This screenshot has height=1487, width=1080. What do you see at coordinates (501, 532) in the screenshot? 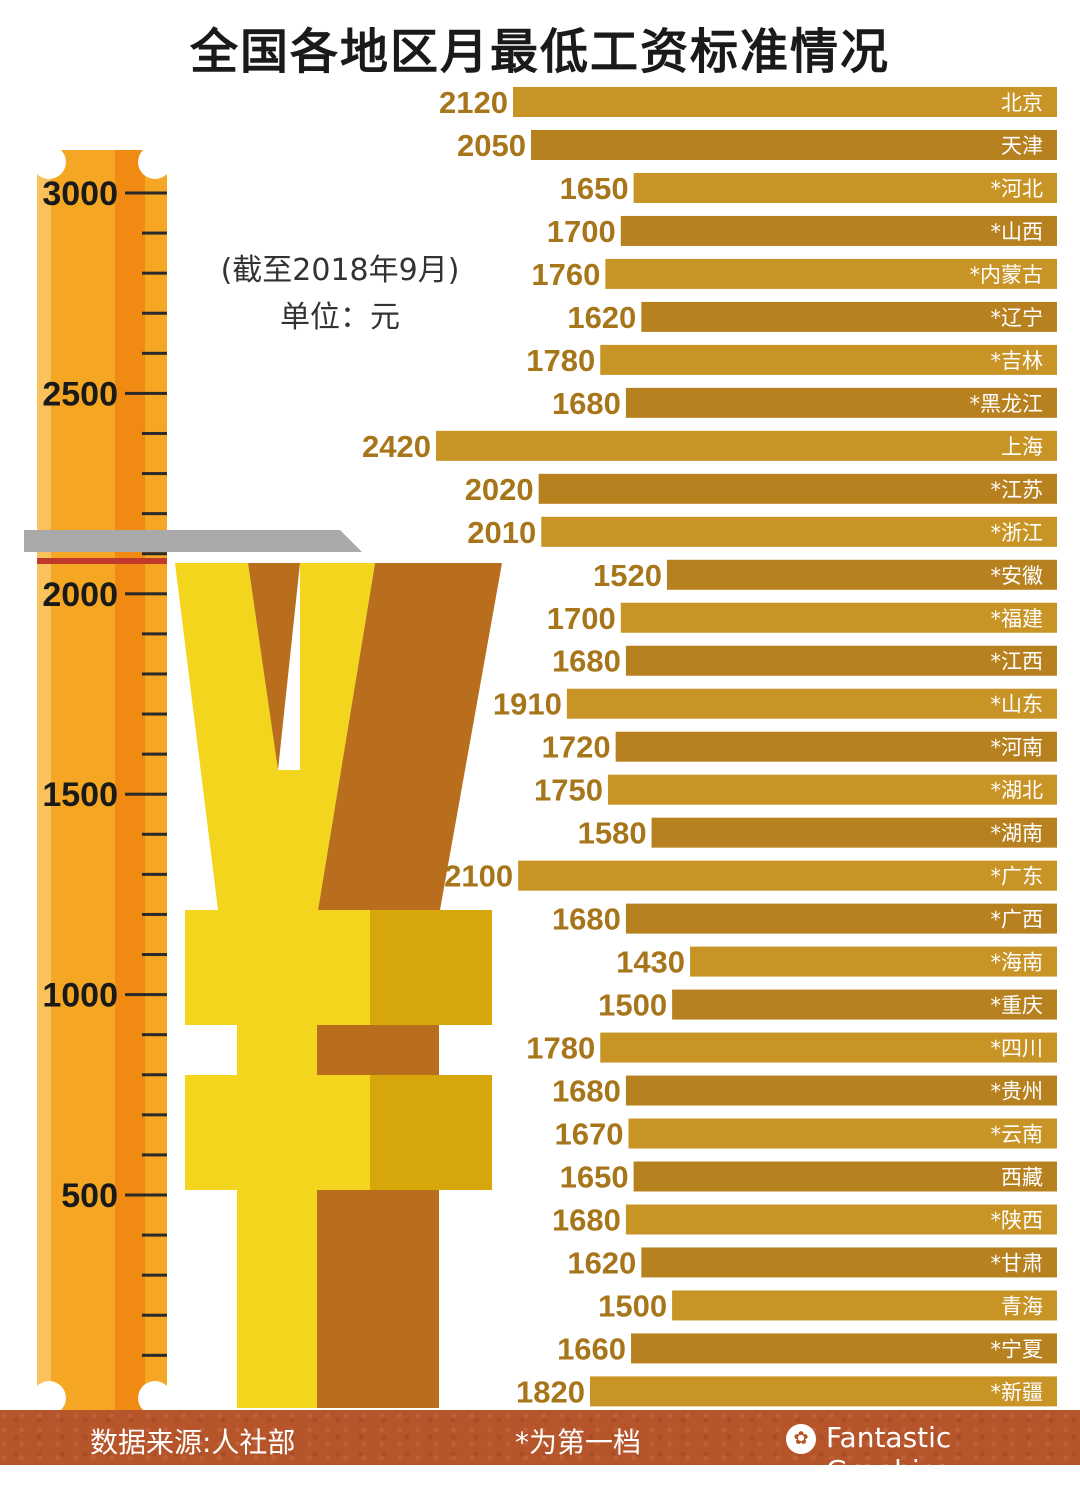
I see `bar-value-label: 2010` at bounding box center [501, 532].